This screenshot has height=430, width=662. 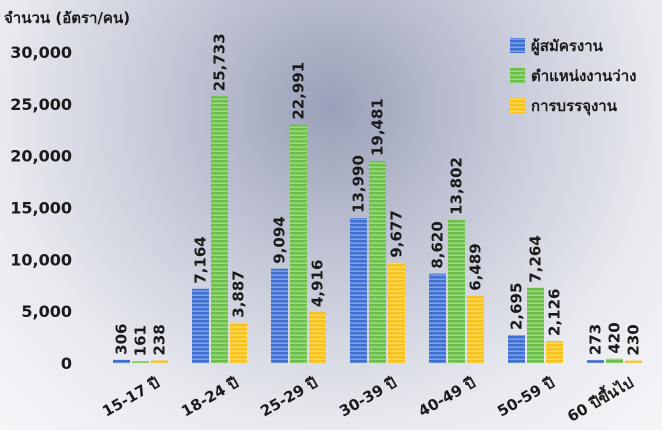 I want to click on bar-value-label: 6,489, so click(x=476, y=266).